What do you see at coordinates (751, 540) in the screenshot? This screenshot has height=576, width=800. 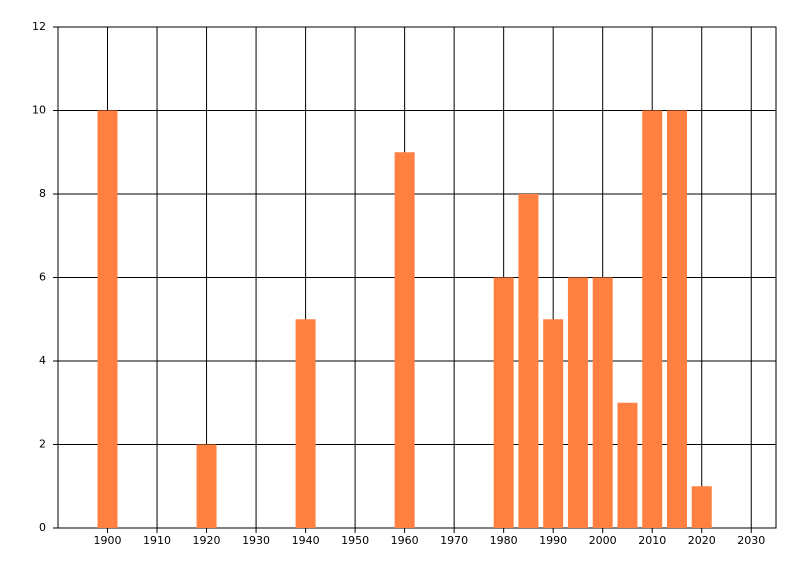 I see `x-tick-label: 2030` at bounding box center [751, 540].